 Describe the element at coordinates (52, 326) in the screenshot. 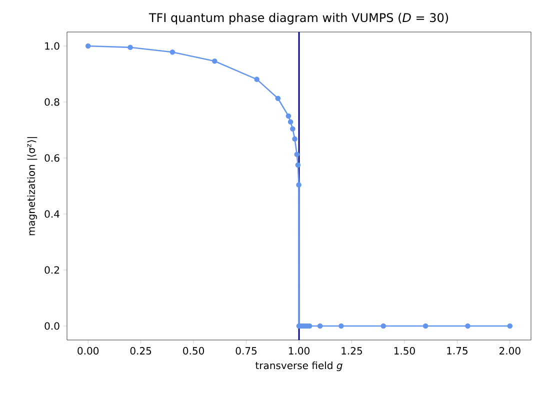

I see `y-tick-label: 0.0` at that location.